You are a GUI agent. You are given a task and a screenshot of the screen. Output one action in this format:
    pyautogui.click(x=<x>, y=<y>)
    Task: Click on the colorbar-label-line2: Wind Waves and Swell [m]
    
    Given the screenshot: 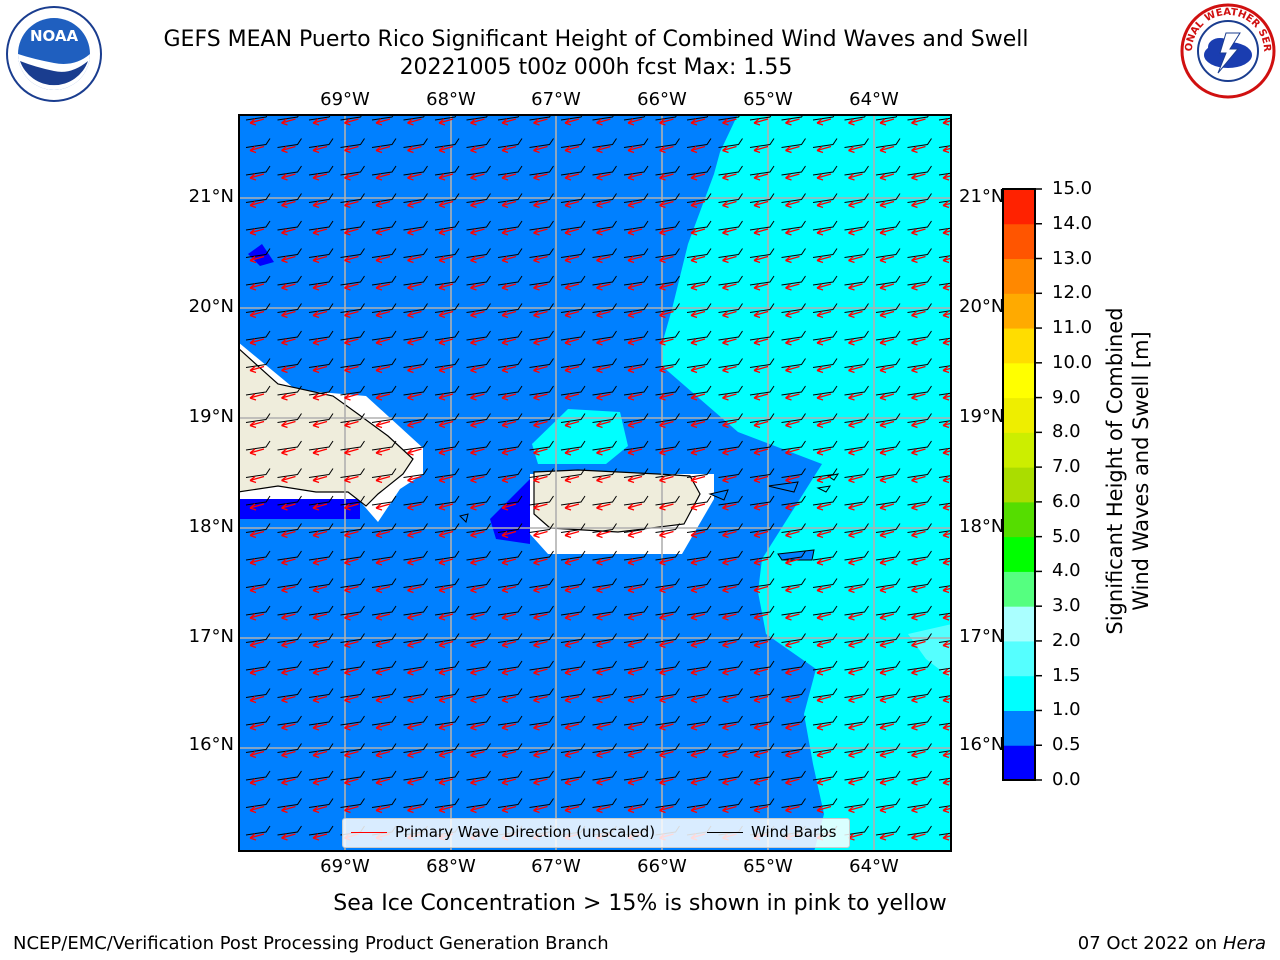 What is the action you would take?
    pyautogui.click(x=1141, y=471)
    